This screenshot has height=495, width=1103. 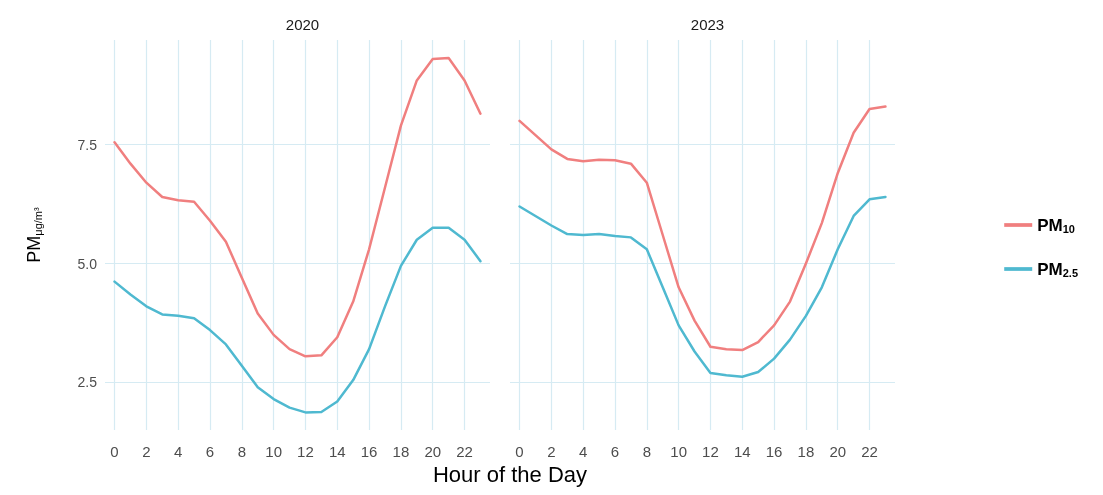 I want to click on line-series, so click(x=297, y=320).